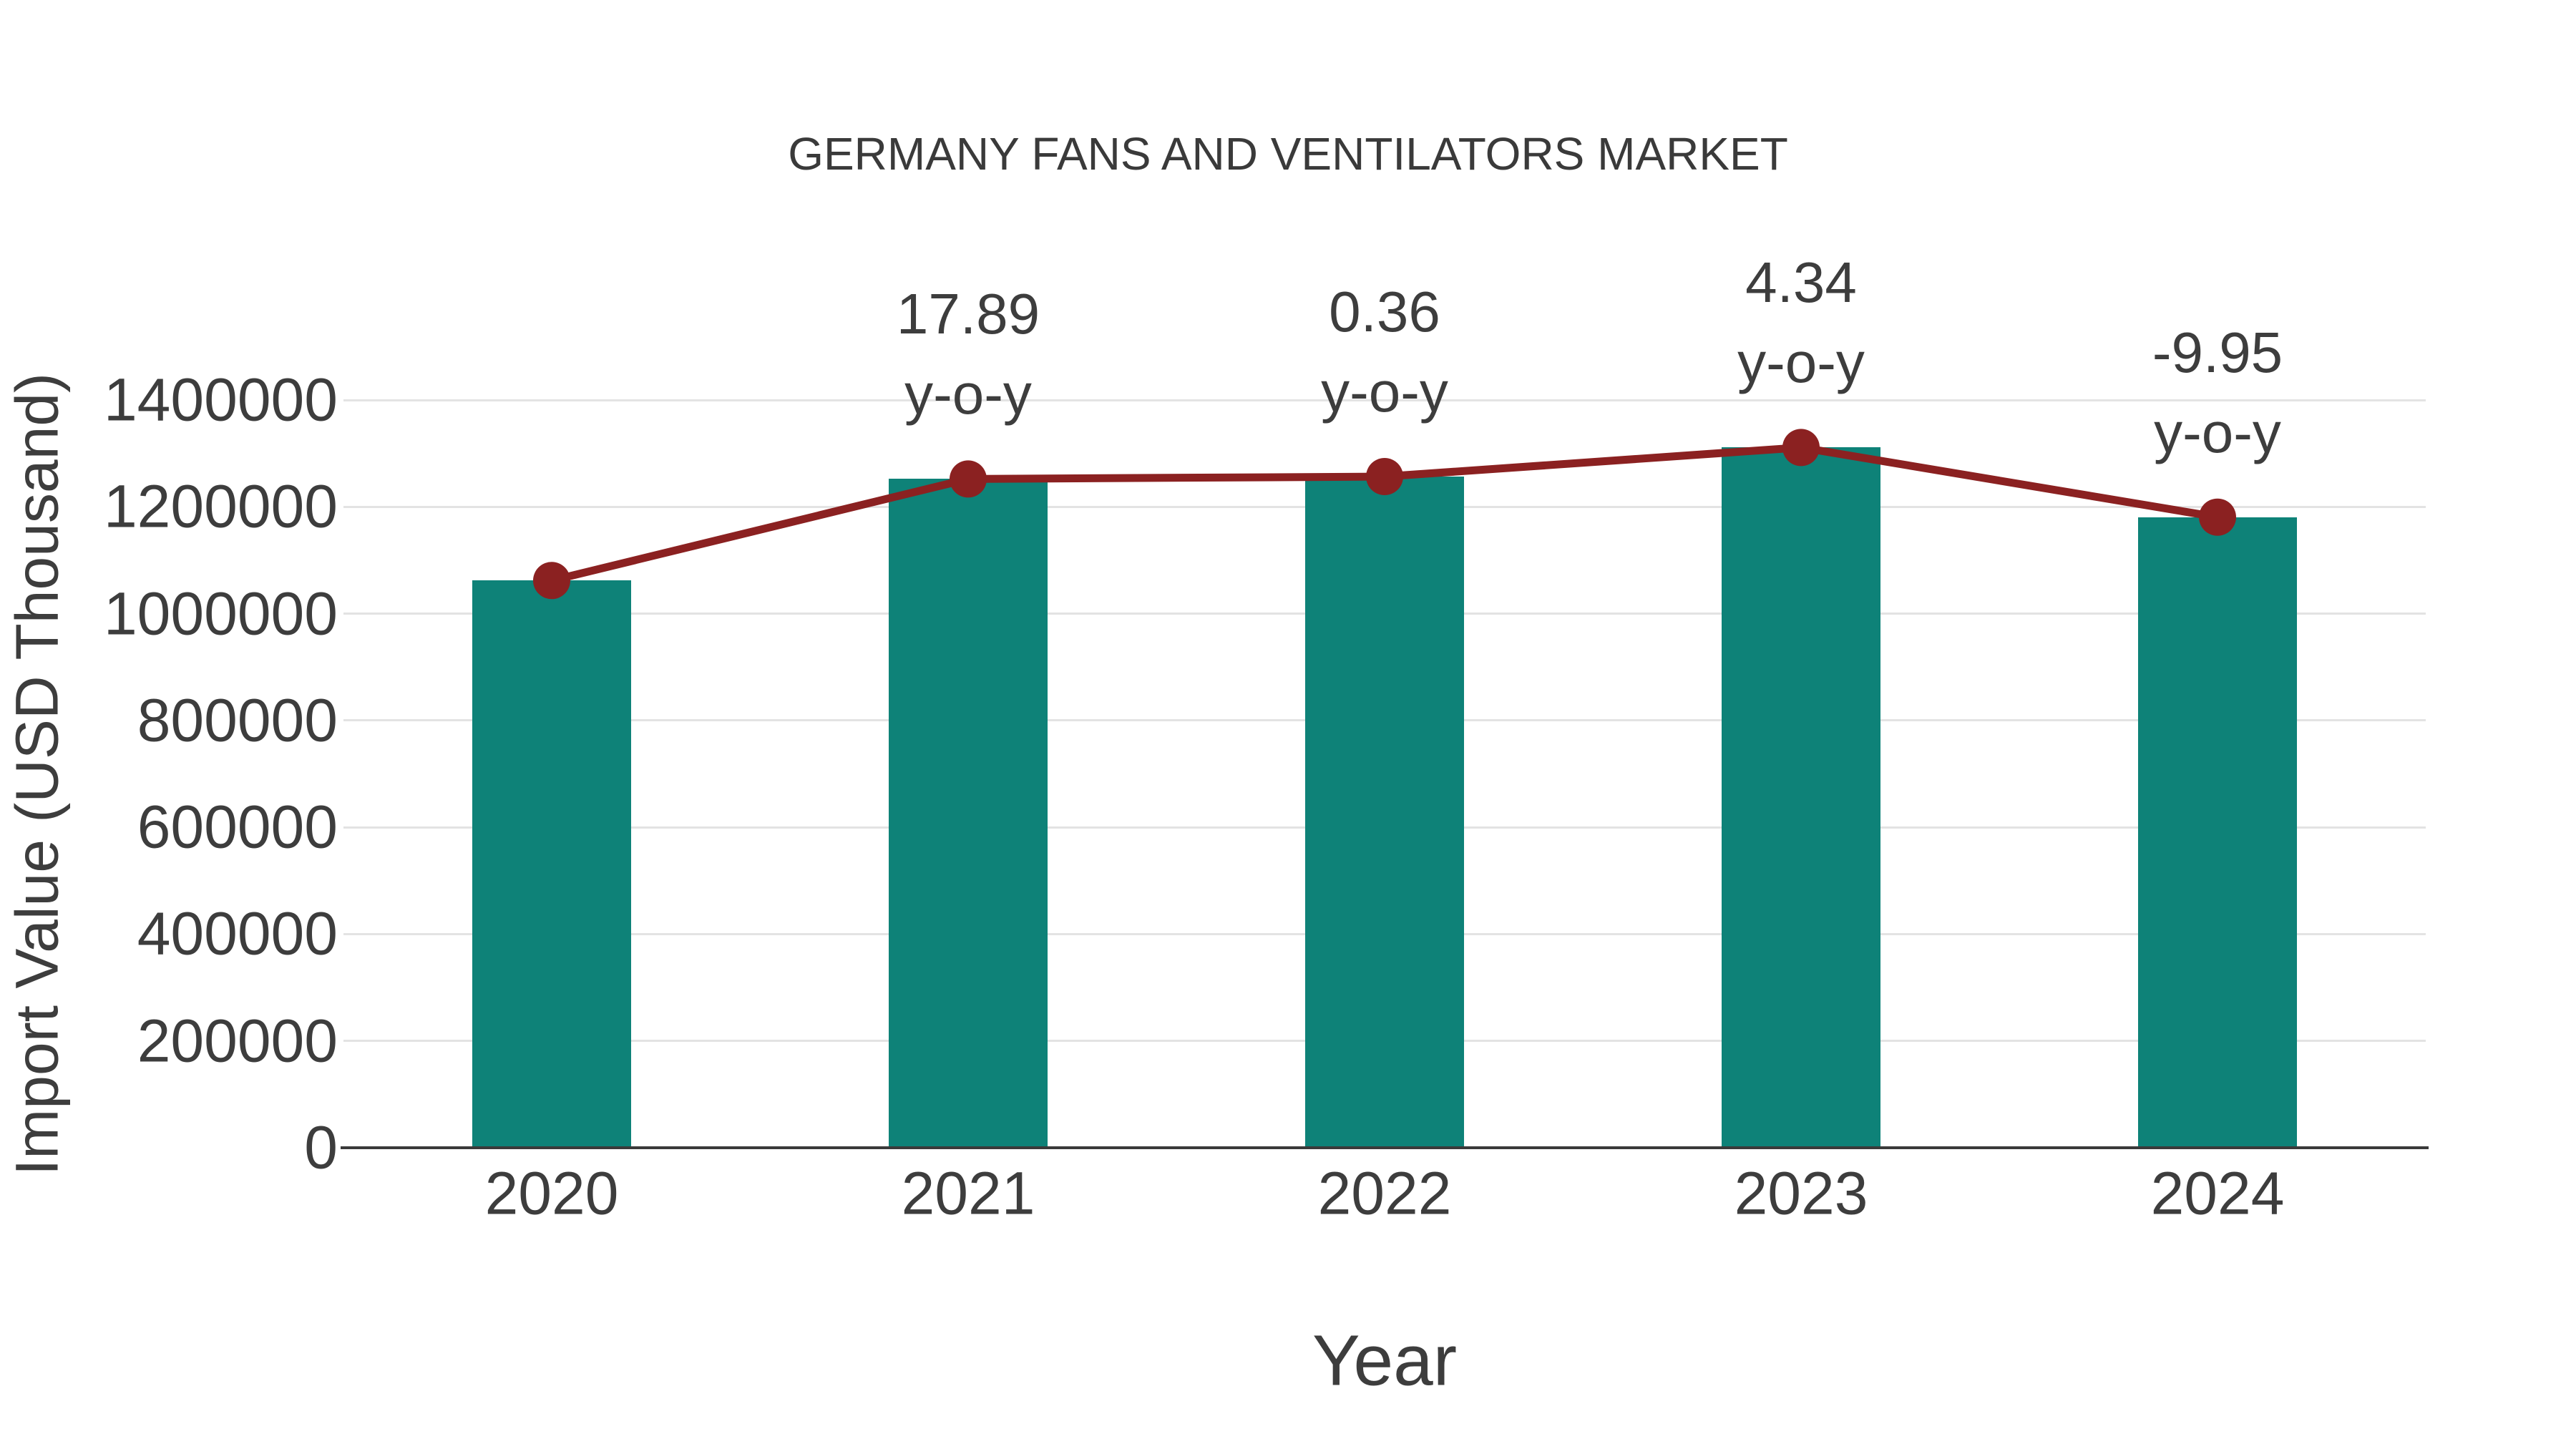 The image size is (2576, 1449). Describe the element at coordinates (2217, 832) in the screenshot. I see `bar-2024` at that location.